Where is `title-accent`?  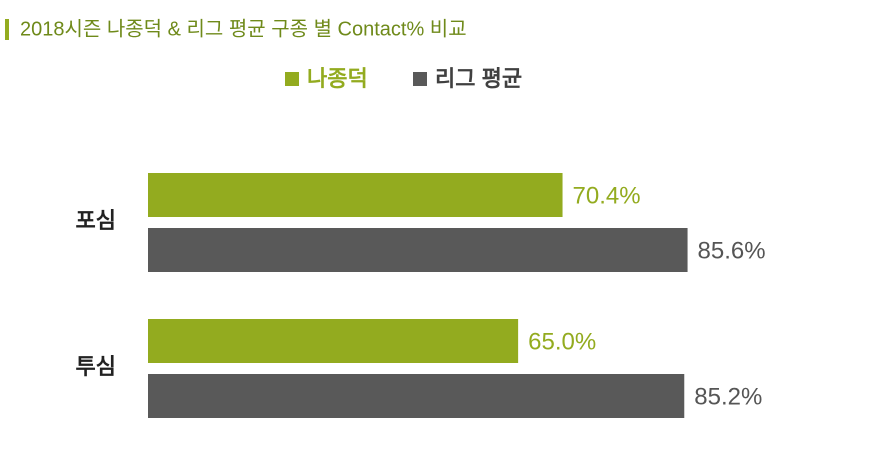 title-accent is located at coordinates (7, 29).